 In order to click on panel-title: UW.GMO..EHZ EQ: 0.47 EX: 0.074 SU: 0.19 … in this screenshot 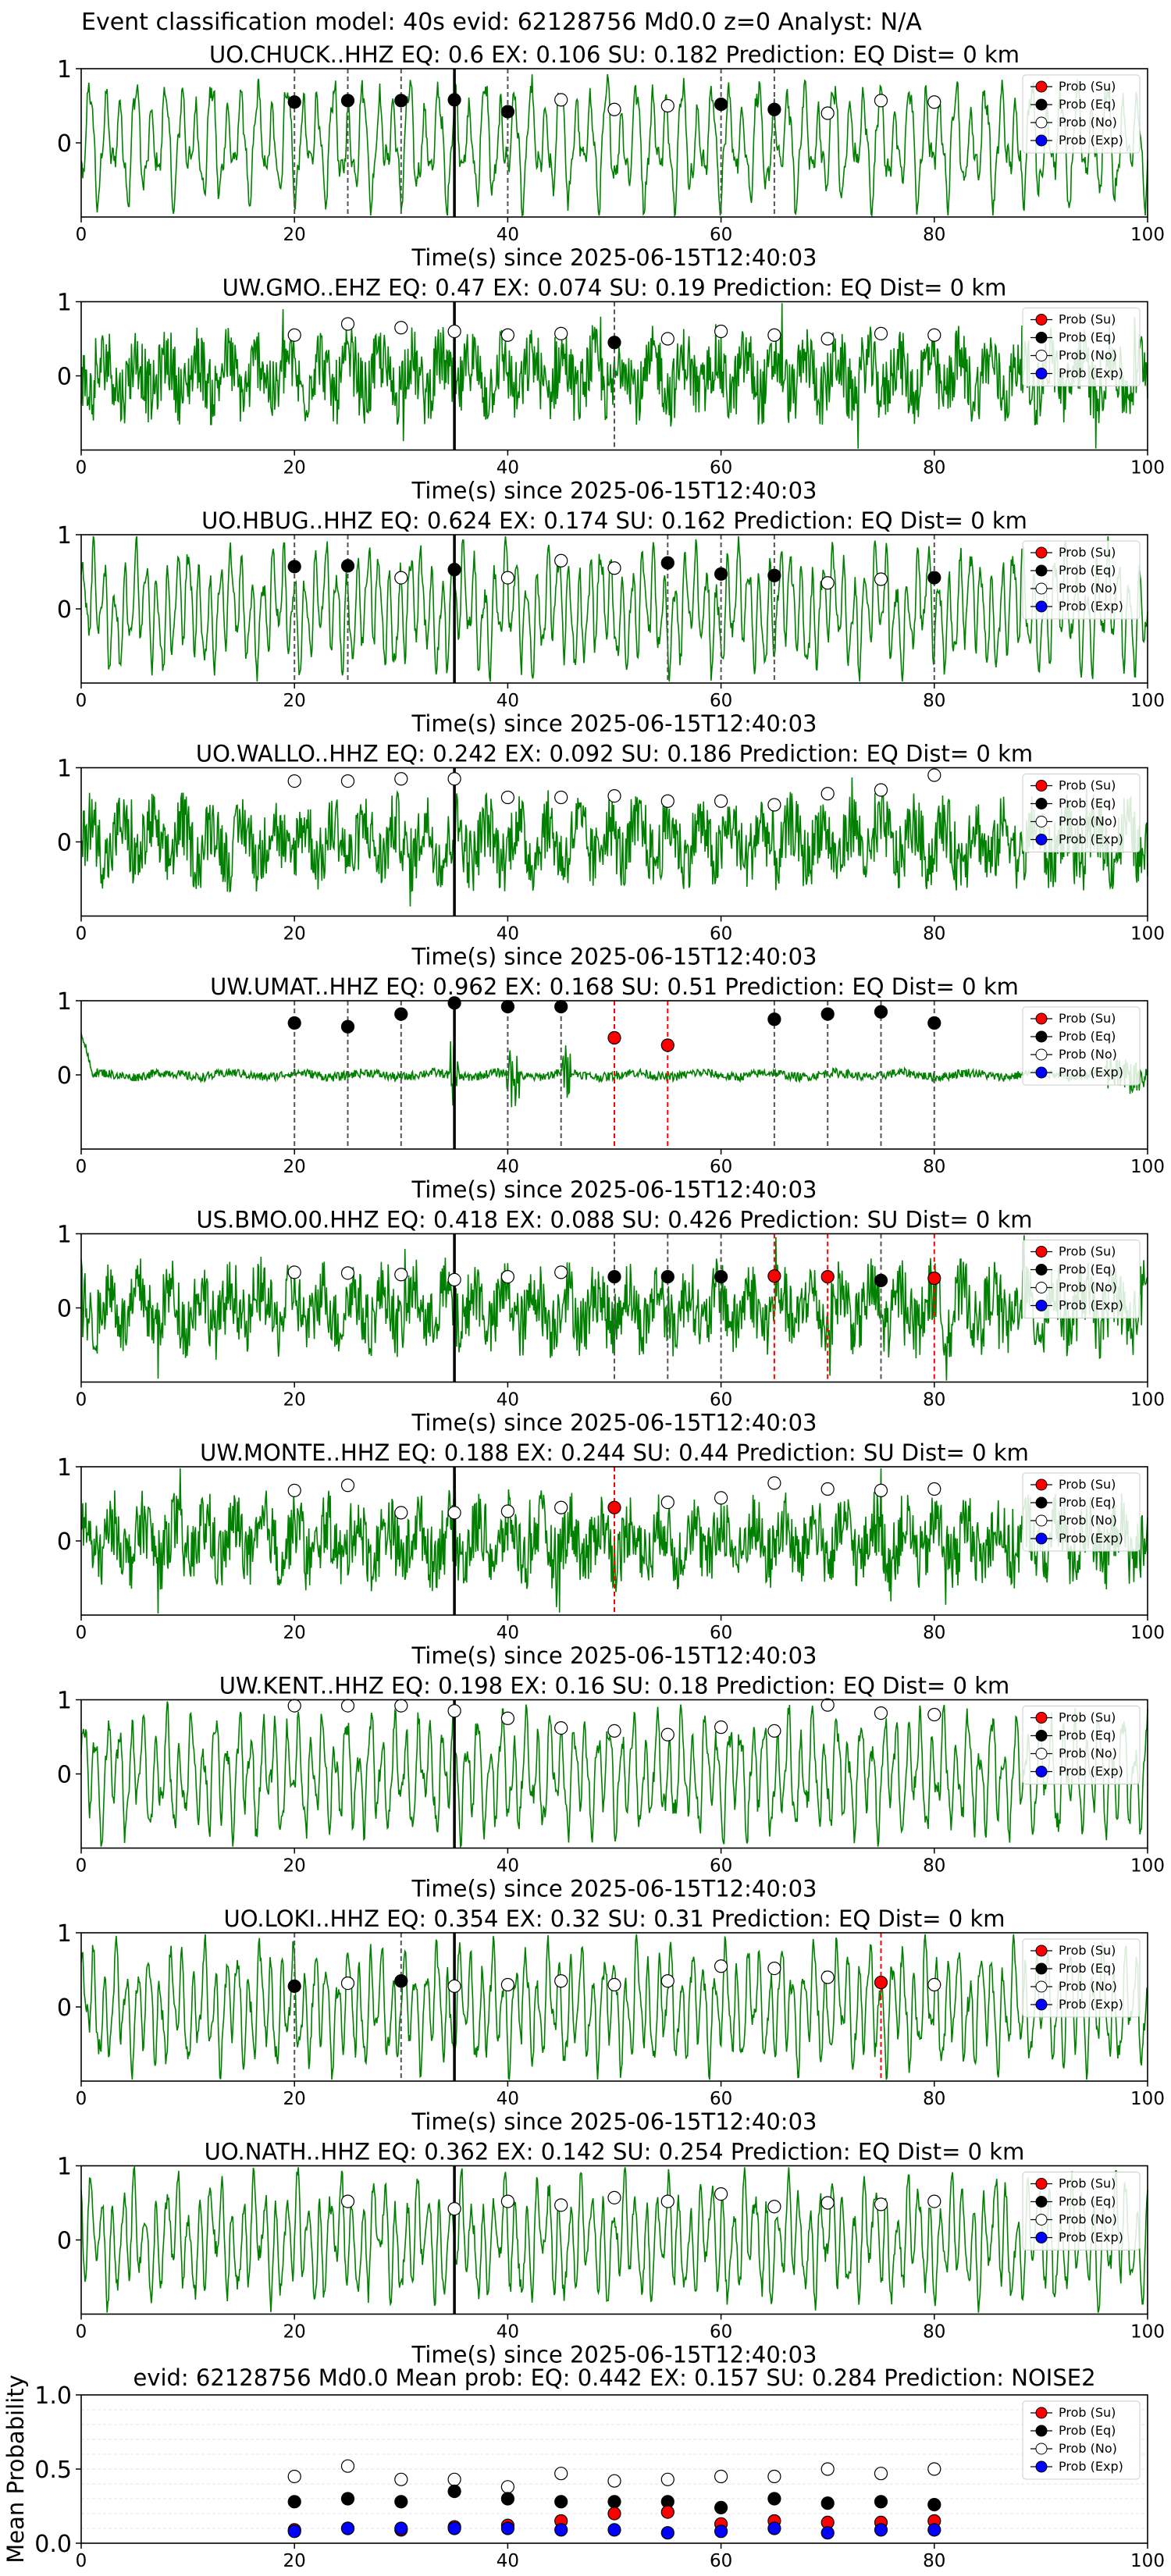, I will do `click(614, 288)`.